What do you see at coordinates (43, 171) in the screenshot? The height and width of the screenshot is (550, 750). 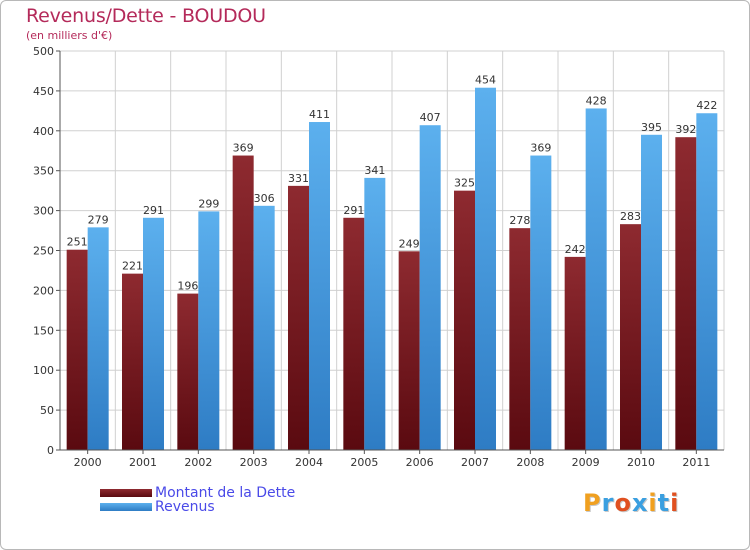 I see `y-tick-label: 350` at bounding box center [43, 171].